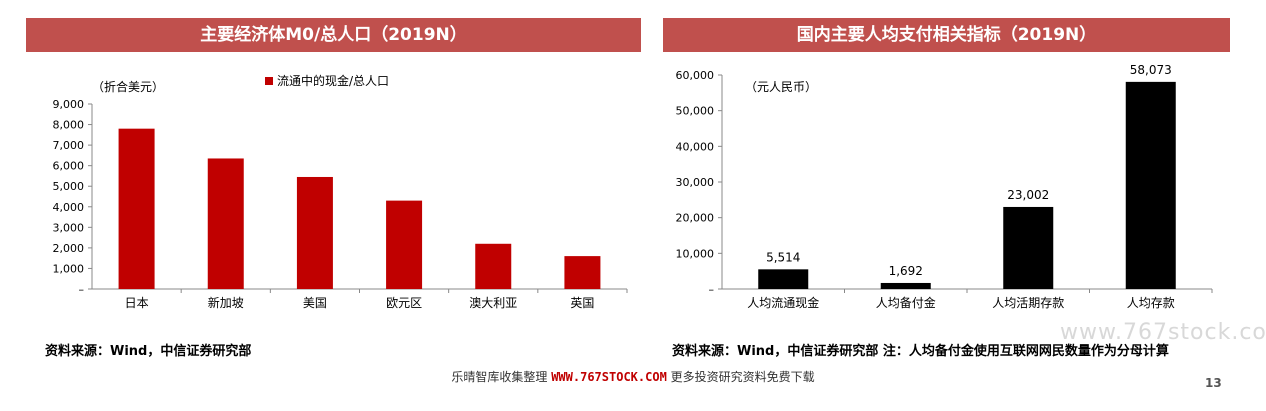 The height and width of the screenshot is (411, 1266). What do you see at coordinates (315, 303) in the screenshot?
I see `left-x-tick-label: 美国` at bounding box center [315, 303].